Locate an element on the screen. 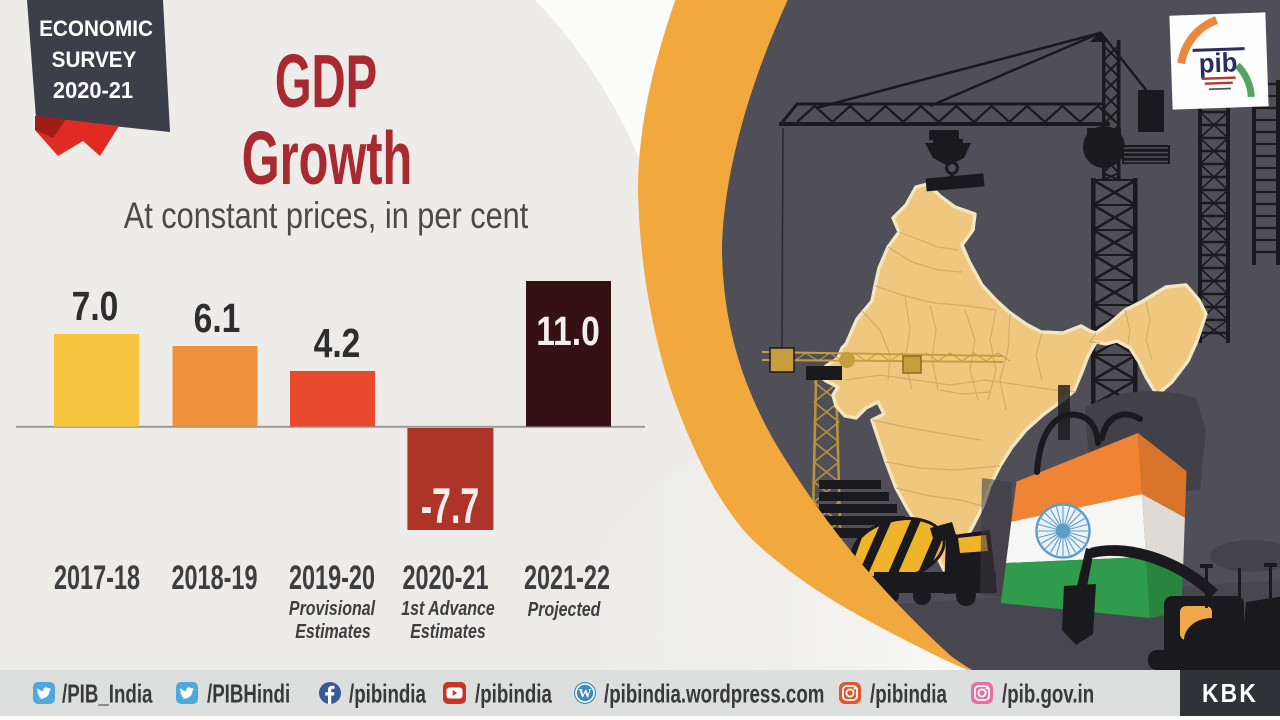 The height and width of the screenshot is (720, 1280). svg-text: 2019-20 is located at coordinates (332, 578).